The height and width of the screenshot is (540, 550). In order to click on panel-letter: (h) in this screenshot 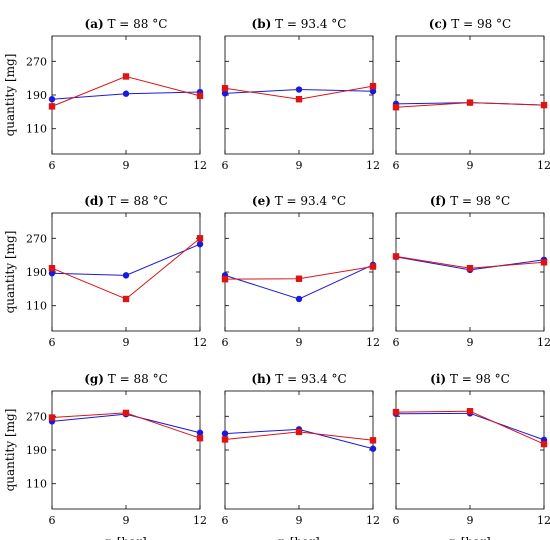, I will do `click(261, 379)`.